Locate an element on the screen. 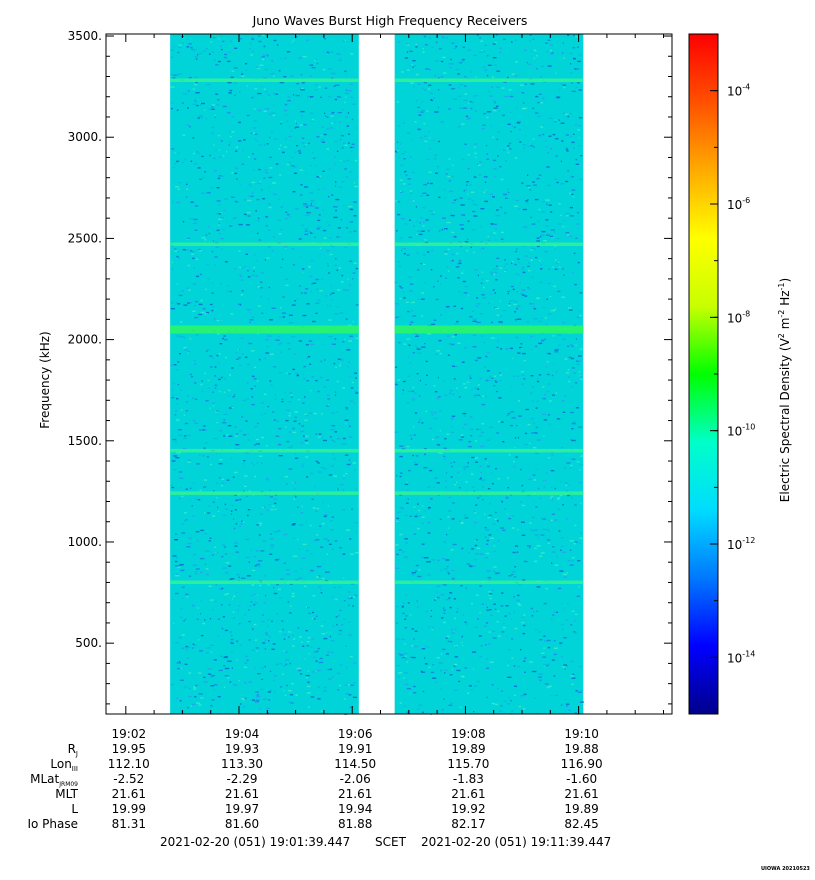  ephemeris-value: -2.52 is located at coordinates (128, 779).